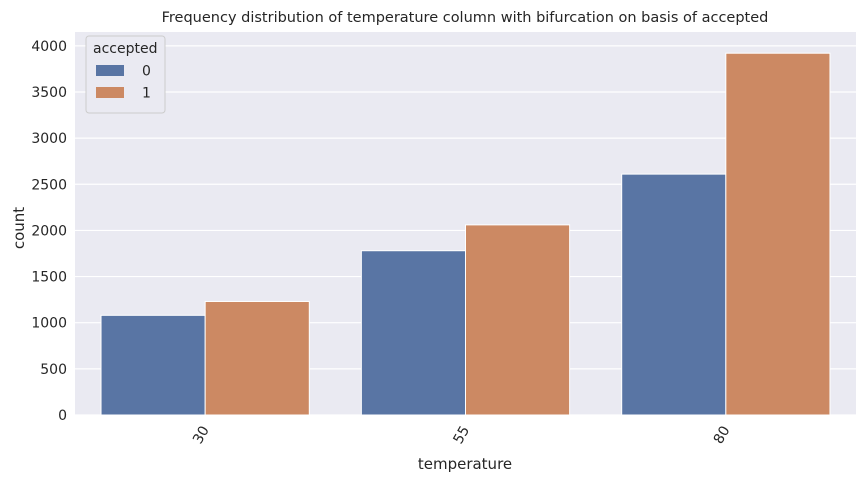  I want to click on y-tick-label: 2500, so click(49, 185).